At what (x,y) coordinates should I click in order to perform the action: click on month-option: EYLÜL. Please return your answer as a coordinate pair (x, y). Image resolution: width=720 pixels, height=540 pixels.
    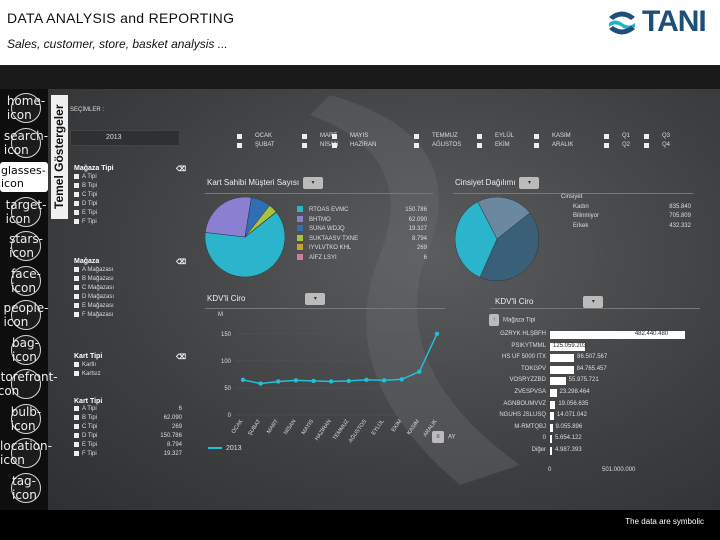
    Looking at the image, I should click on (495, 136).